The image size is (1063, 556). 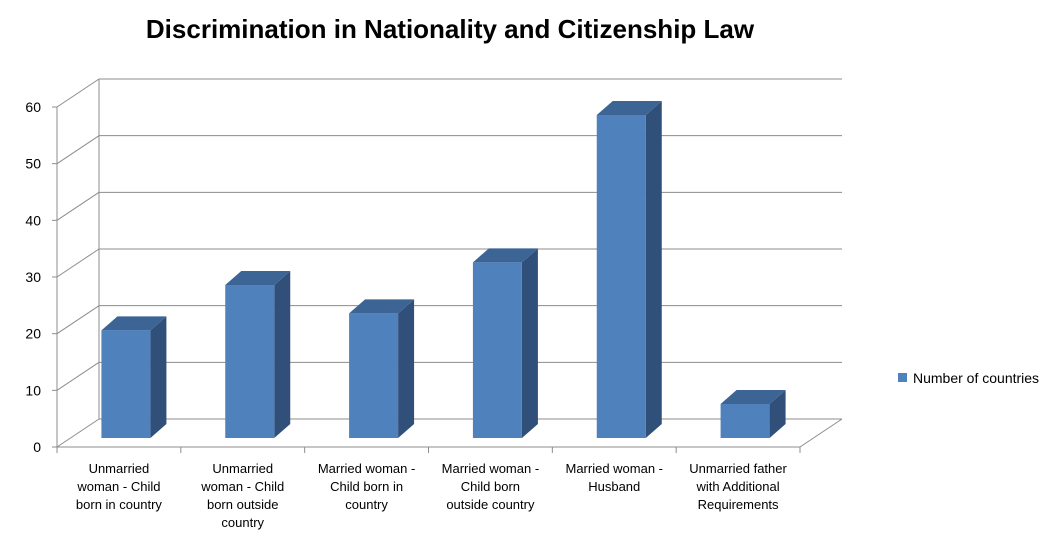 What do you see at coordinates (33, 390) in the screenshot?
I see `y-tick-label: 10` at bounding box center [33, 390].